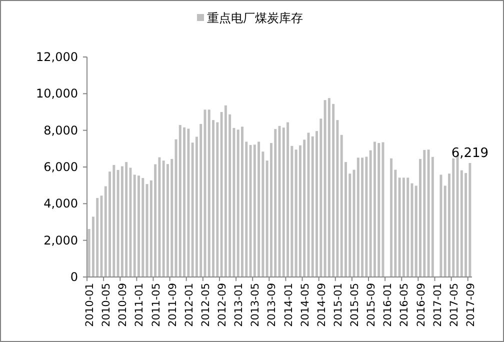  I want to click on data-label: 6,219, so click(470, 153).